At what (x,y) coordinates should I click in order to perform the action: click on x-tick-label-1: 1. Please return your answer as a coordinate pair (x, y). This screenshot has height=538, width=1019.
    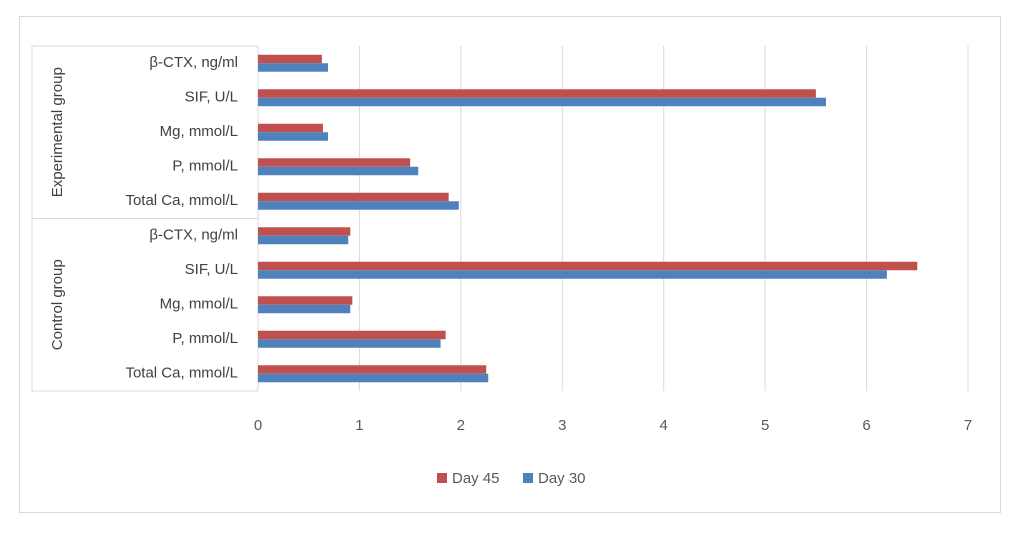
    Looking at the image, I should click on (359, 425).